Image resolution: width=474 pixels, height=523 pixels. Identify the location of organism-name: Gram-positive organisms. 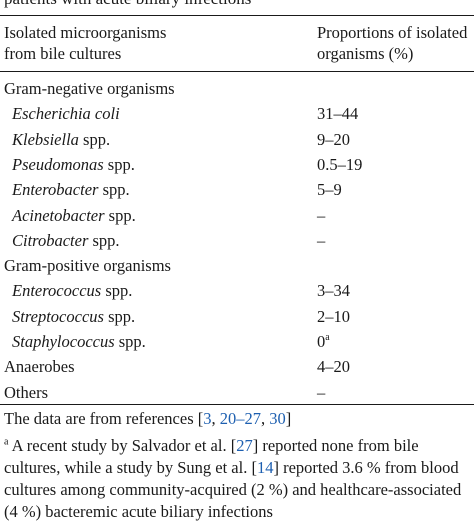
(87, 265).